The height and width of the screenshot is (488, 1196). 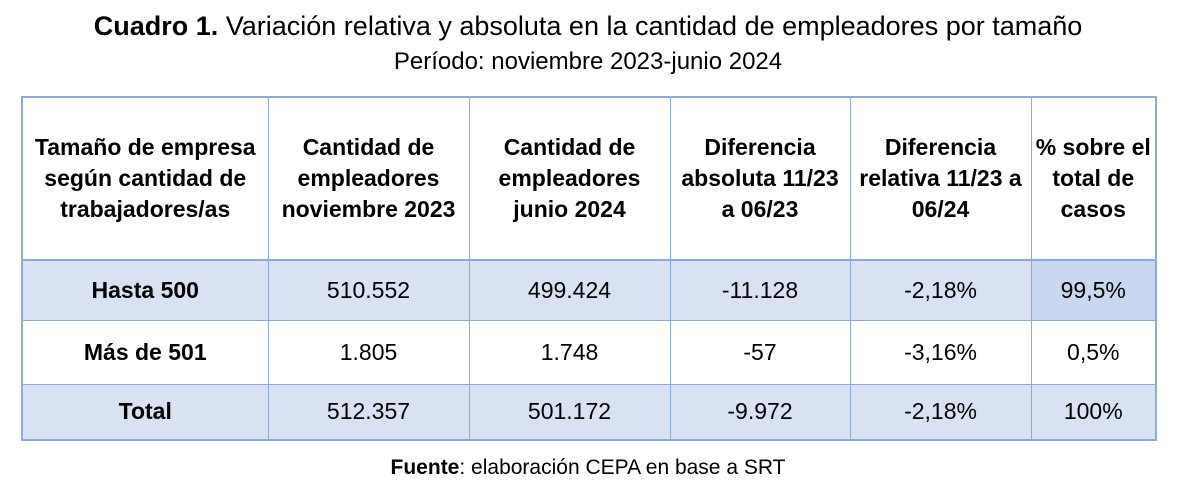 What do you see at coordinates (145, 290) in the screenshot?
I see `row-label: Hasta 500` at bounding box center [145, 290].